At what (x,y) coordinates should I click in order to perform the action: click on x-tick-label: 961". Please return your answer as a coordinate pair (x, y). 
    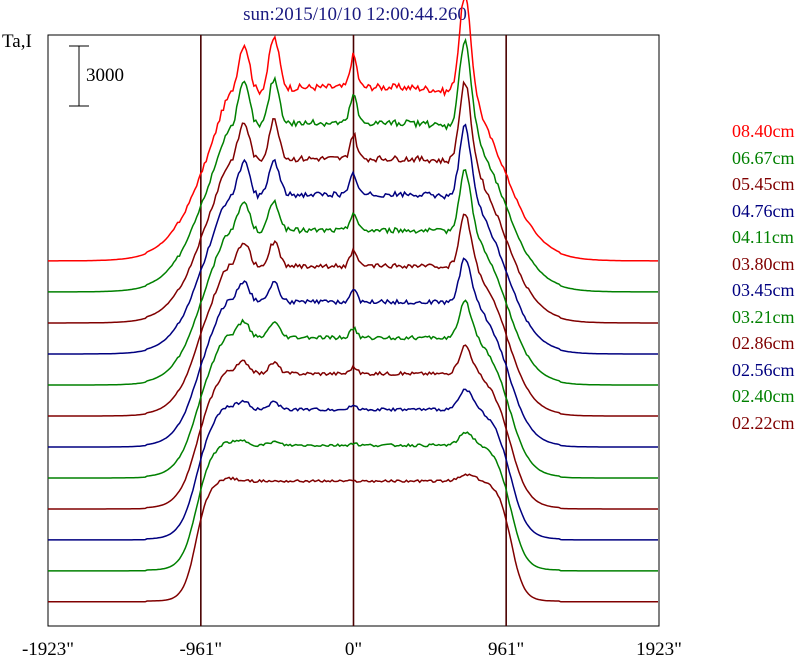
    Looking at the image, I should click on (506, 649).